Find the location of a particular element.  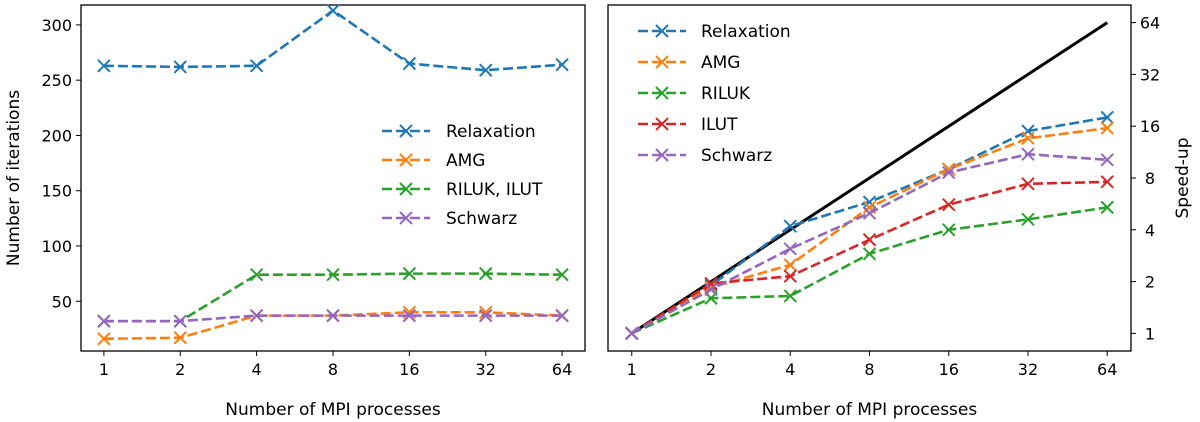

legend-label: ILUT is located at coordinates (719, 125).